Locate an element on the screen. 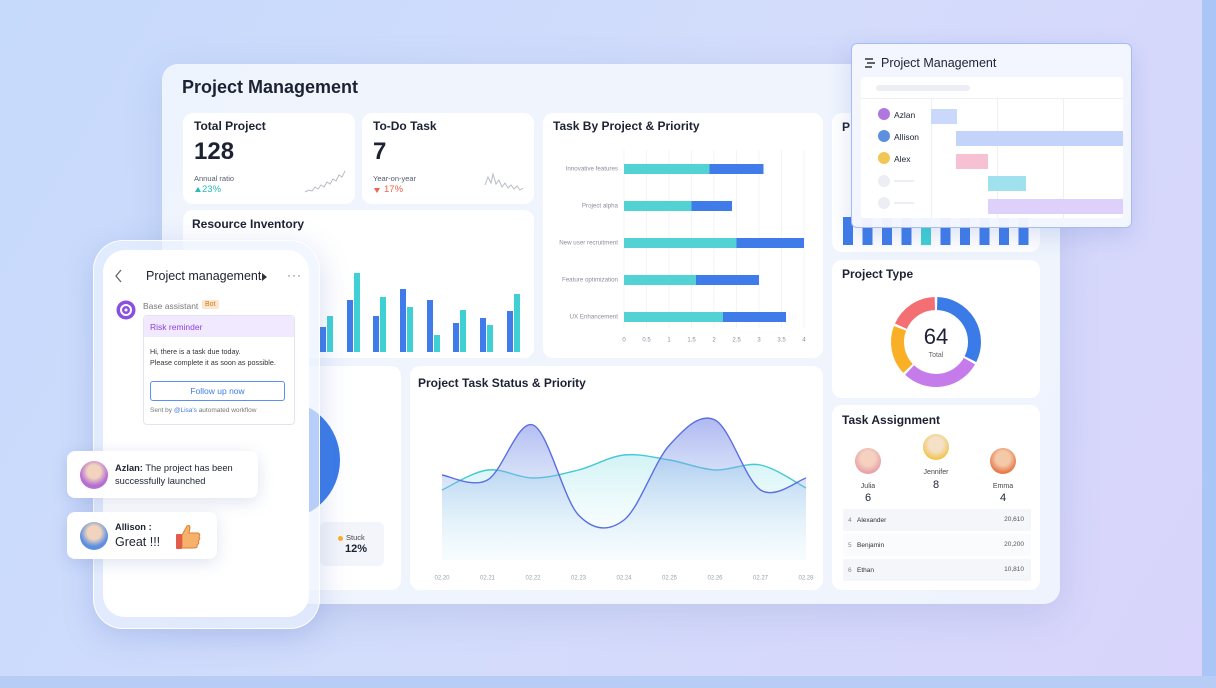 This screenshot has height=688, width=1216. down-arrow is located at coordinates (377, 190).